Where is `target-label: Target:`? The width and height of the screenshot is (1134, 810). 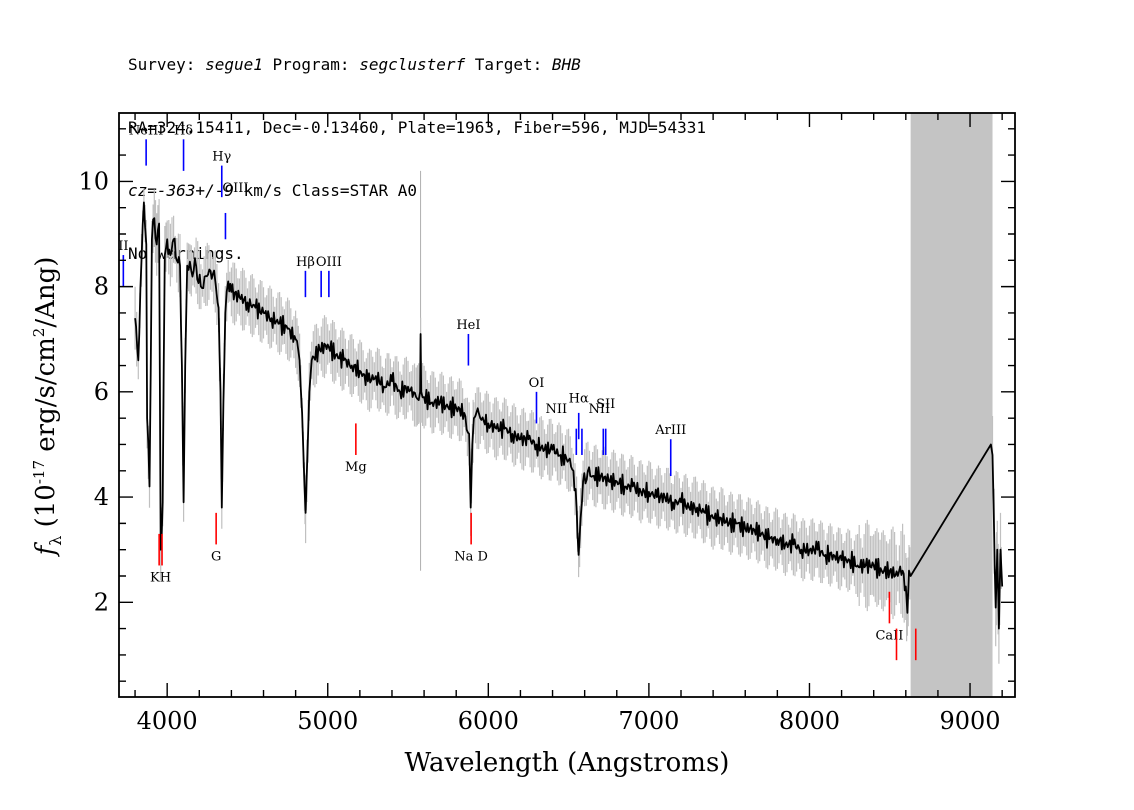
target-label: Target: is located at coordinates (508, 64).